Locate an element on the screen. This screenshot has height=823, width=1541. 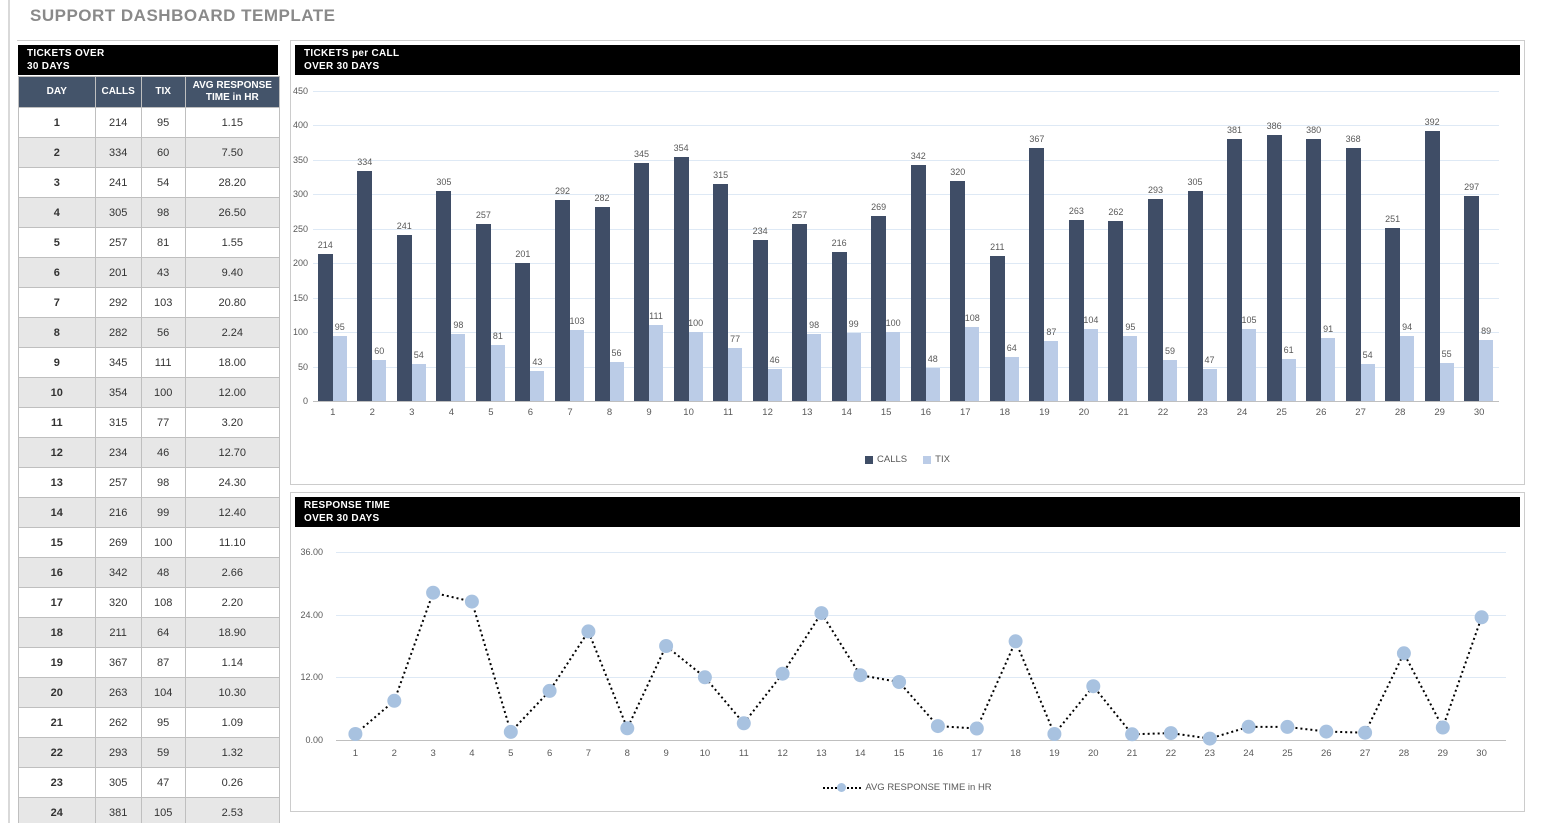
cell-avg-response: 18.00 is located at coordinates (232, 362).